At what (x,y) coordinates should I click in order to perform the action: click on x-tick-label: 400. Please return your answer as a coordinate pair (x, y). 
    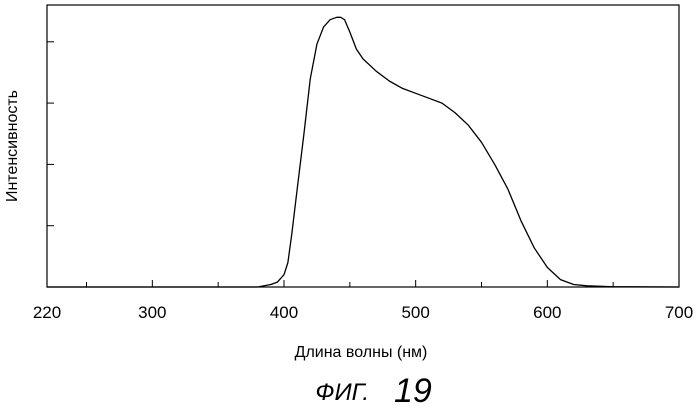
    Looking at the image, I should click on (284, 312).